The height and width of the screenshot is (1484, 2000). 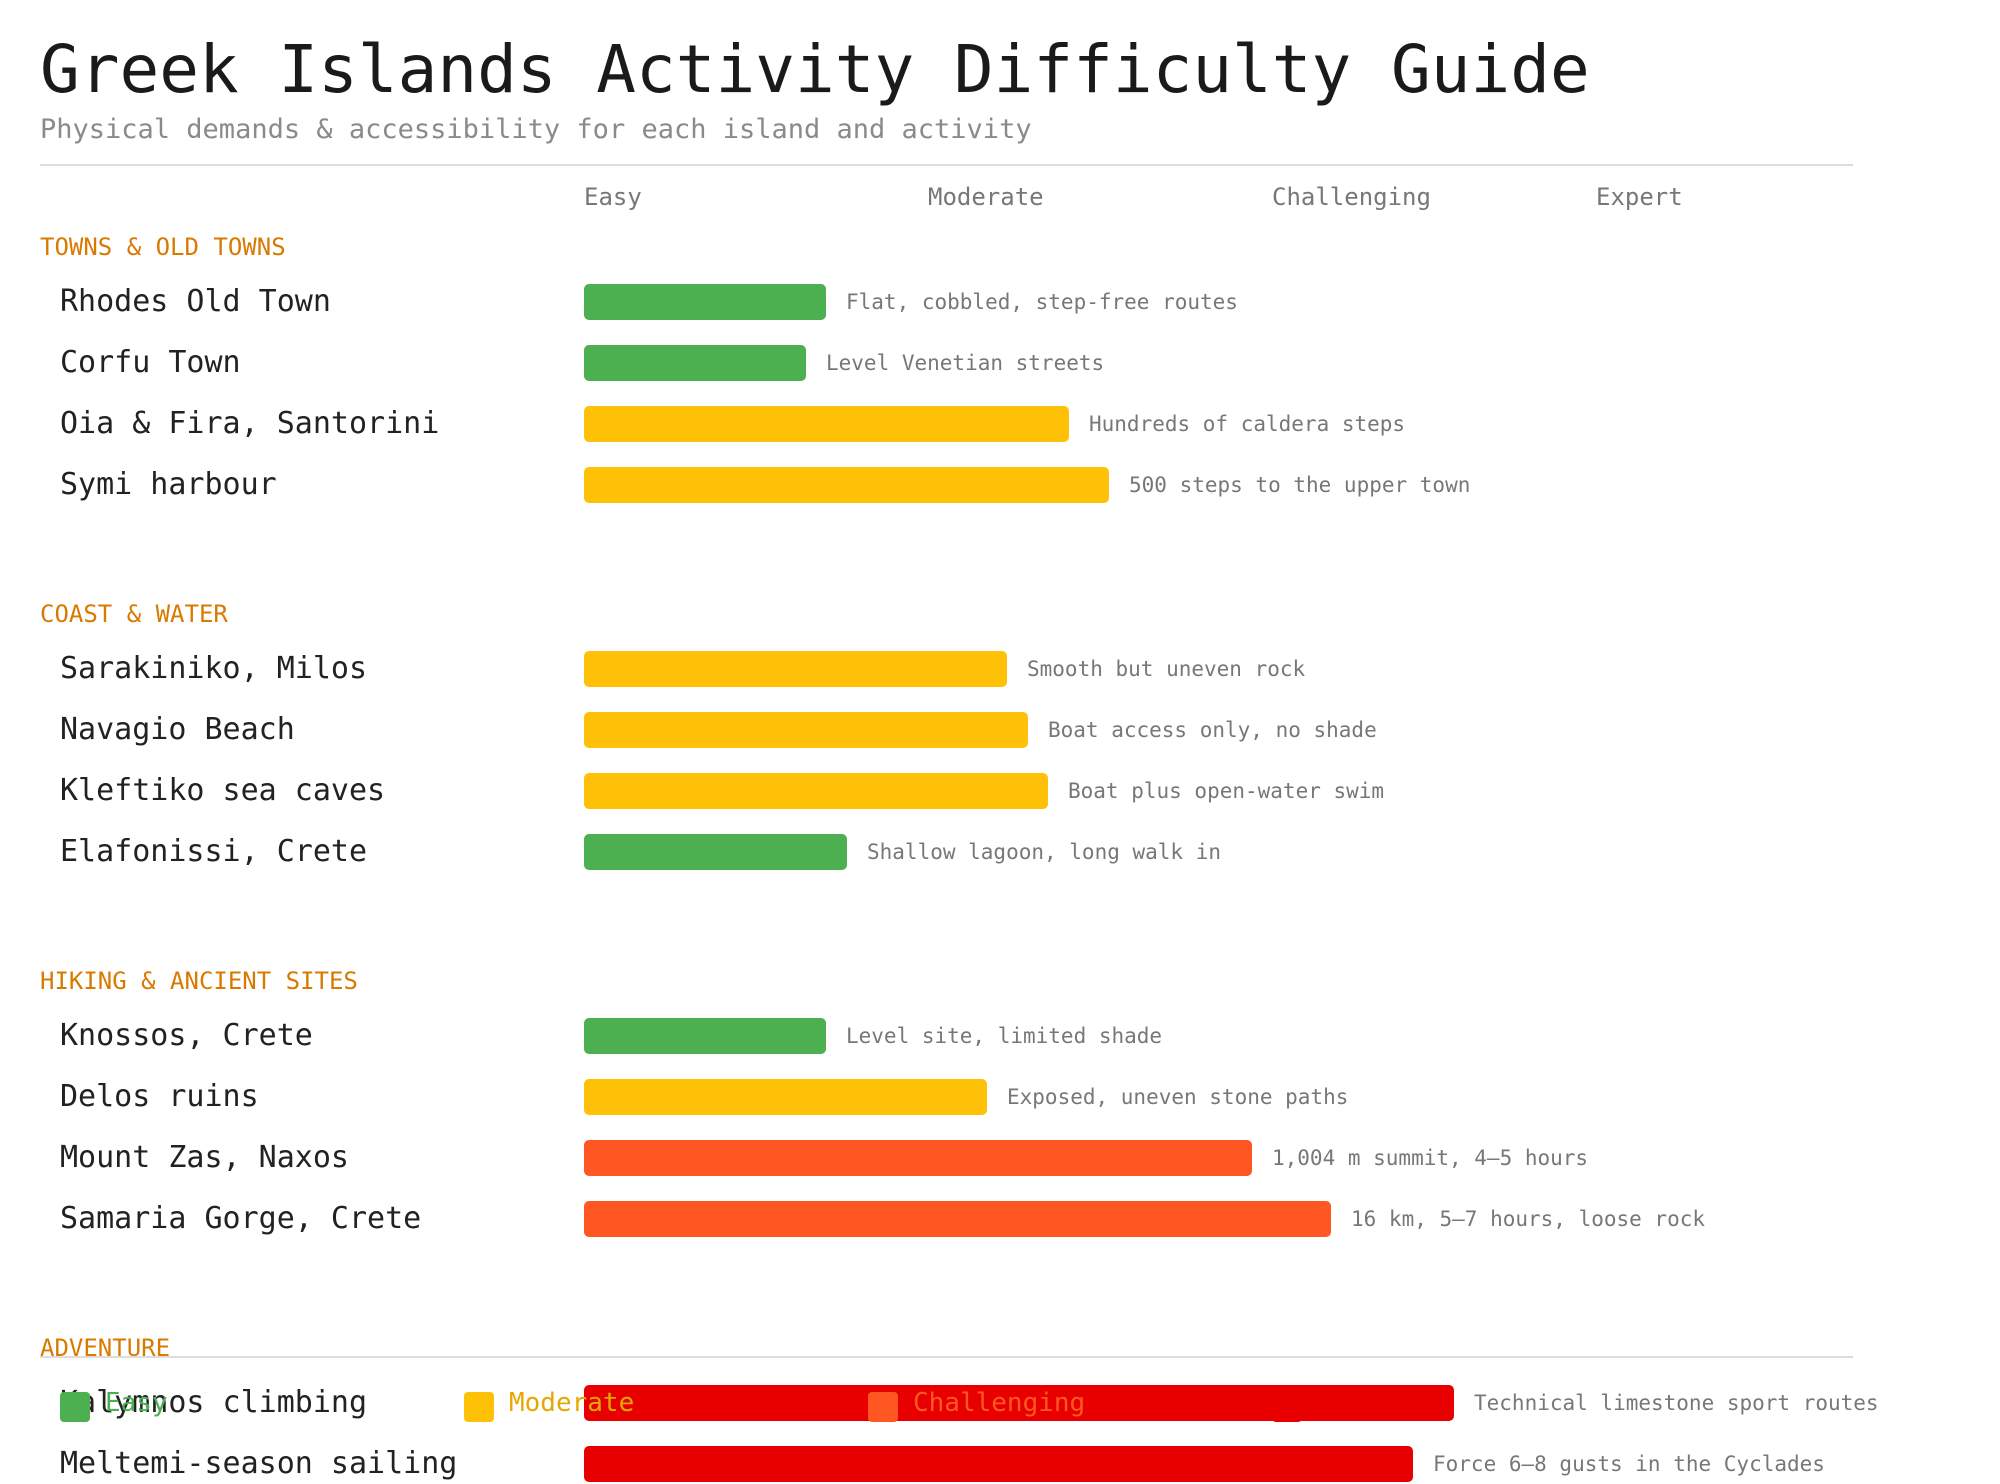 What do you see at coordinates (1287, 1407) in the screenshot?
I see `legend-swatch-expert` at bounding box center [1287, 1407].